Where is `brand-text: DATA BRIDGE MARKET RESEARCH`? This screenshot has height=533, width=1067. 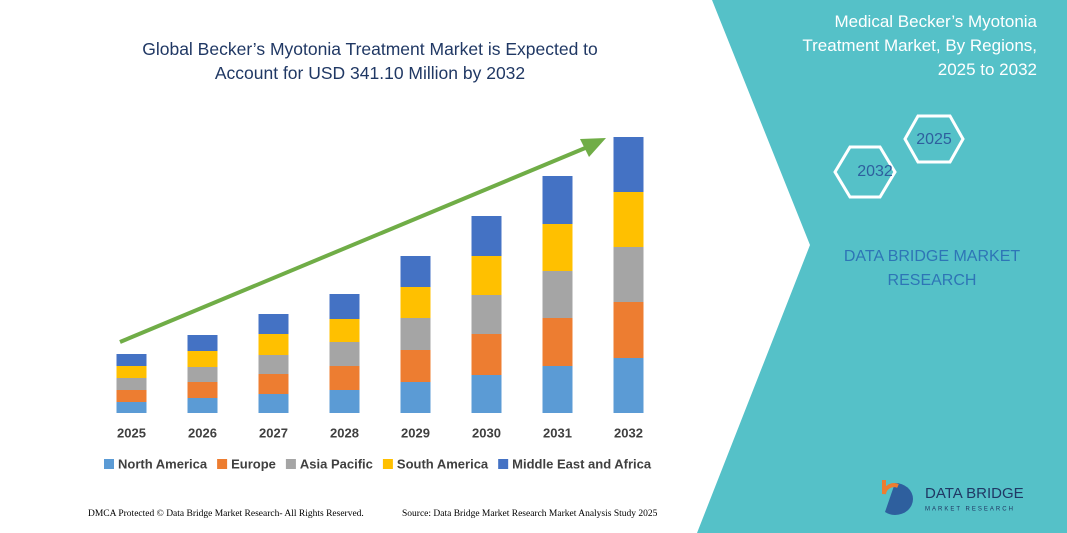
brand-text: DATA BRIDGE MARKET RESEARCH is located at coordinates (932, 268).